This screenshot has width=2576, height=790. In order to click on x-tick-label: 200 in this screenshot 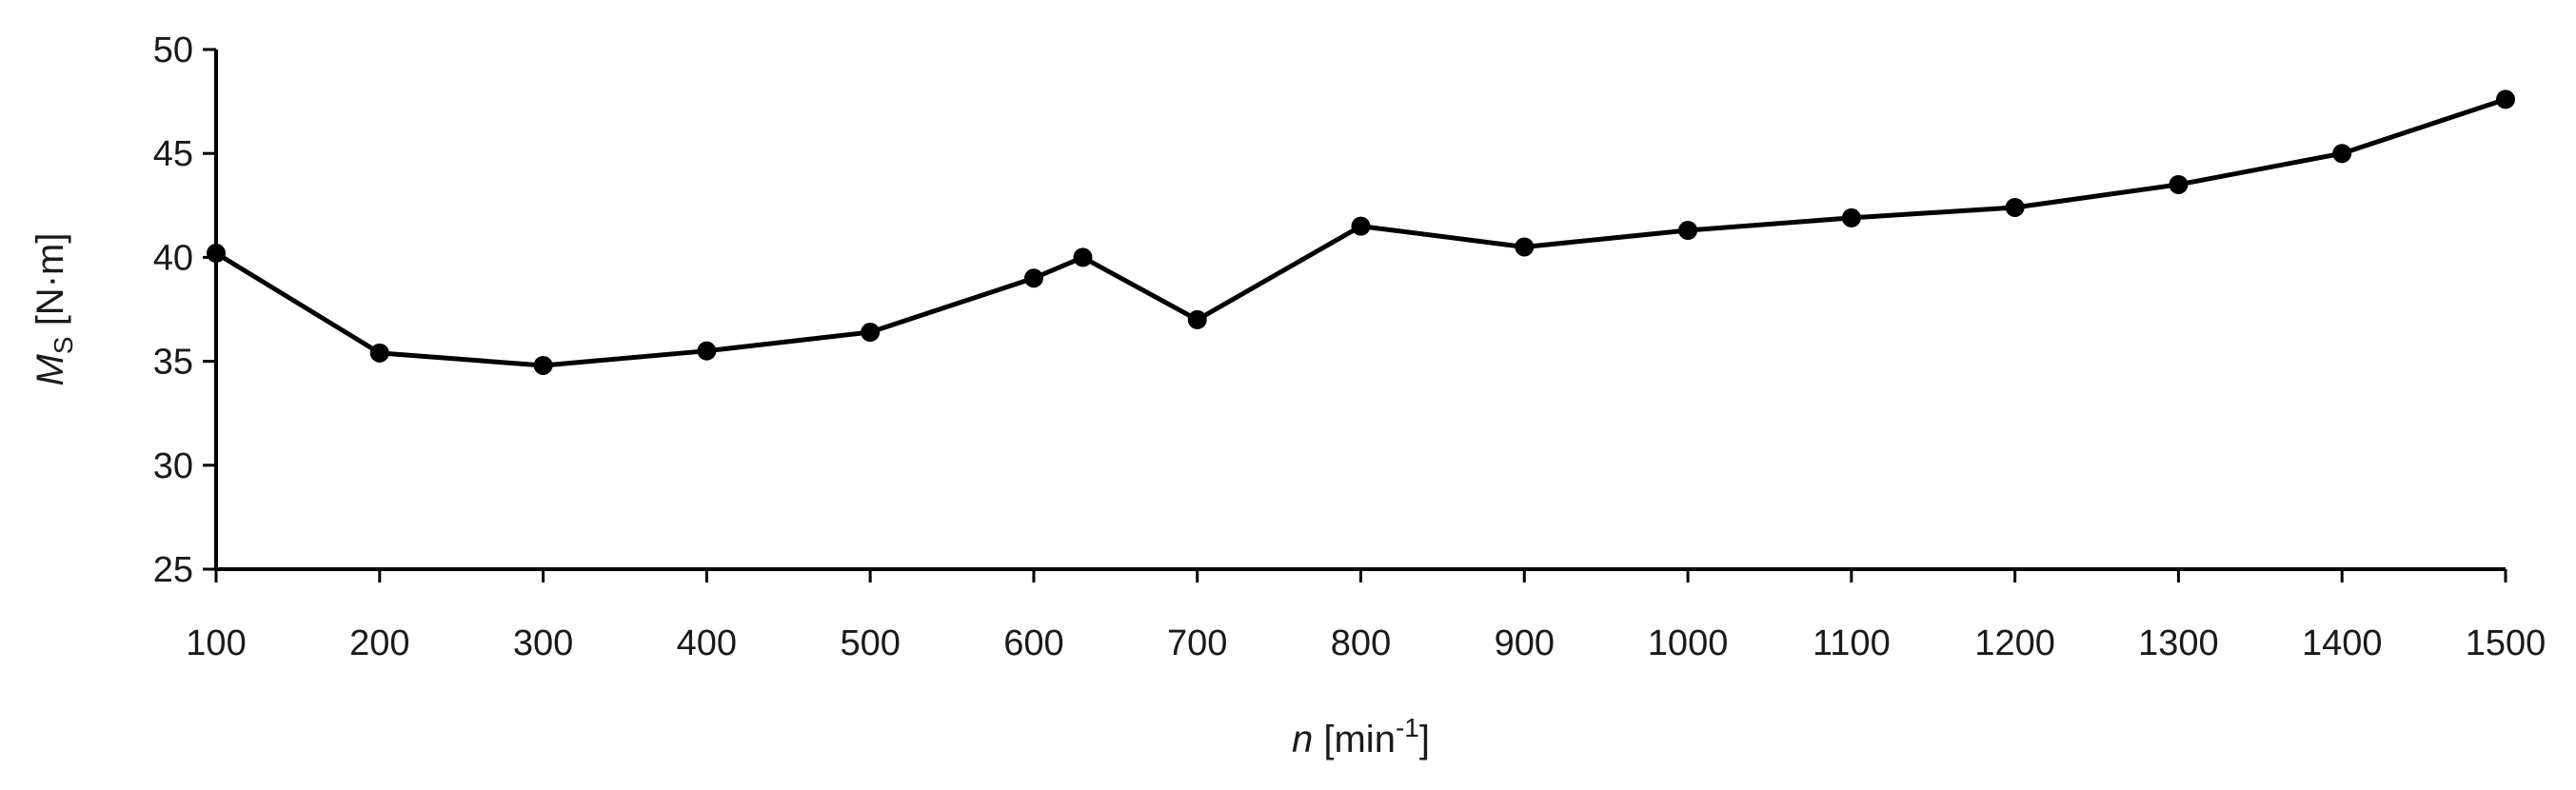, I will do `click(379, 643)`.